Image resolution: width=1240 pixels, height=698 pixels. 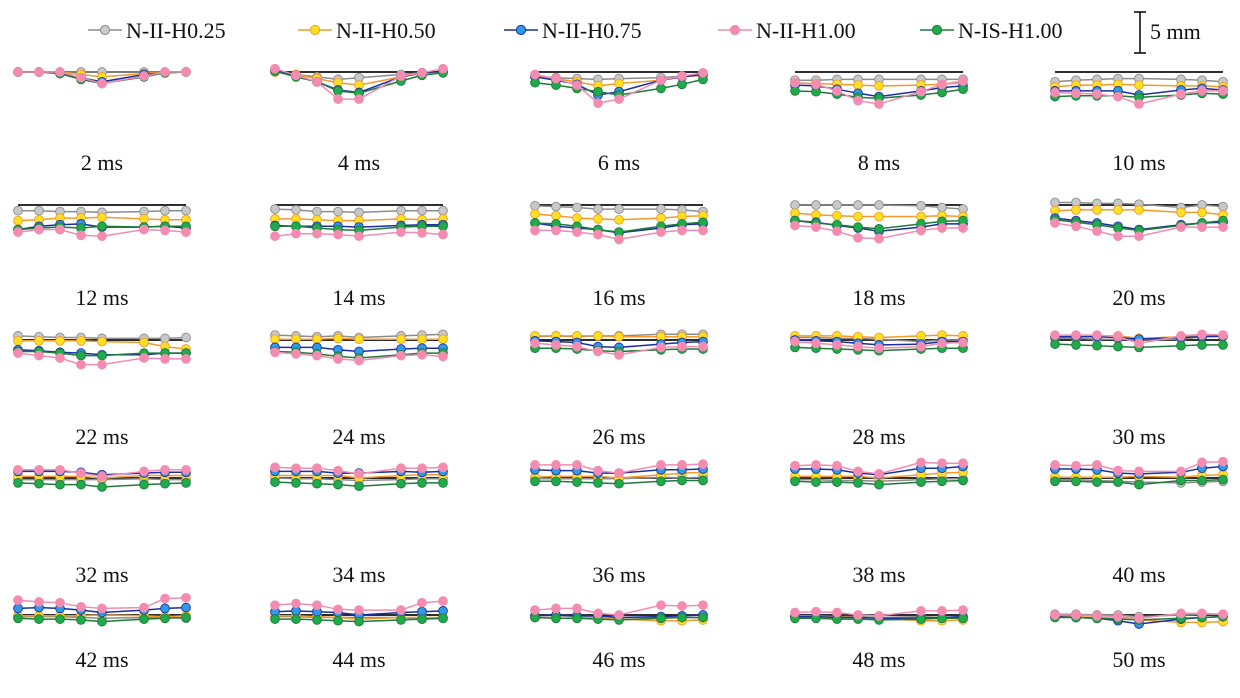 What do you see at coordinates (879, 389) in the screenshot?
I see `panel-28ms: 28 ms` at bounding box center [879, 389].